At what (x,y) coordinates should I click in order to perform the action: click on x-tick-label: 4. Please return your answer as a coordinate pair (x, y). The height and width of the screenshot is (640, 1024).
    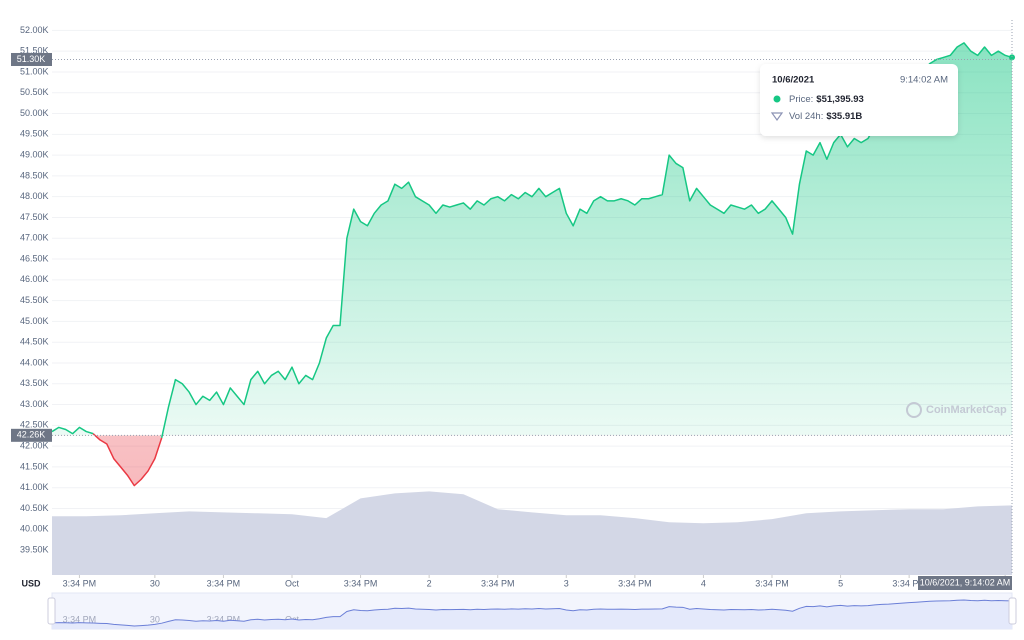
    Looking at the image, I should click on (703, 583).